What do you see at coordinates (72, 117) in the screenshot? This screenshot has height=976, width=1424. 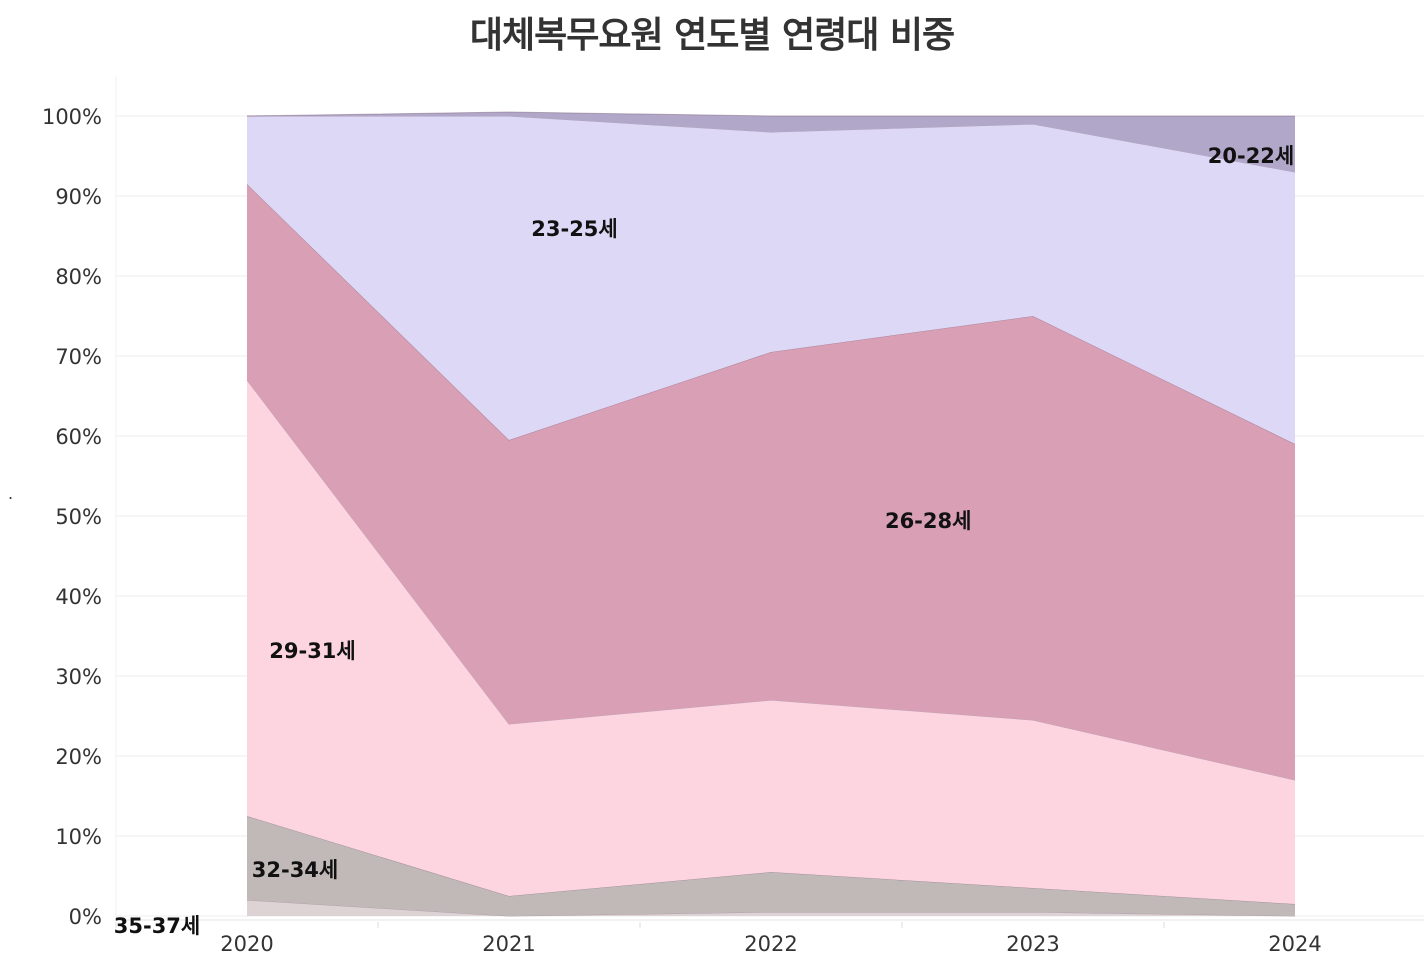 I see `y-tick-label: 100%` at bounding box center [72, 117].